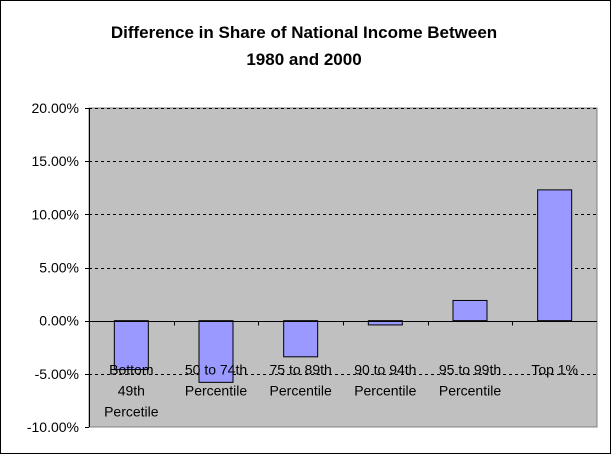 The width and height of the screenshot is (611, 454). I want to click on x-category-label: 50 to 74th, so click(216, 370).